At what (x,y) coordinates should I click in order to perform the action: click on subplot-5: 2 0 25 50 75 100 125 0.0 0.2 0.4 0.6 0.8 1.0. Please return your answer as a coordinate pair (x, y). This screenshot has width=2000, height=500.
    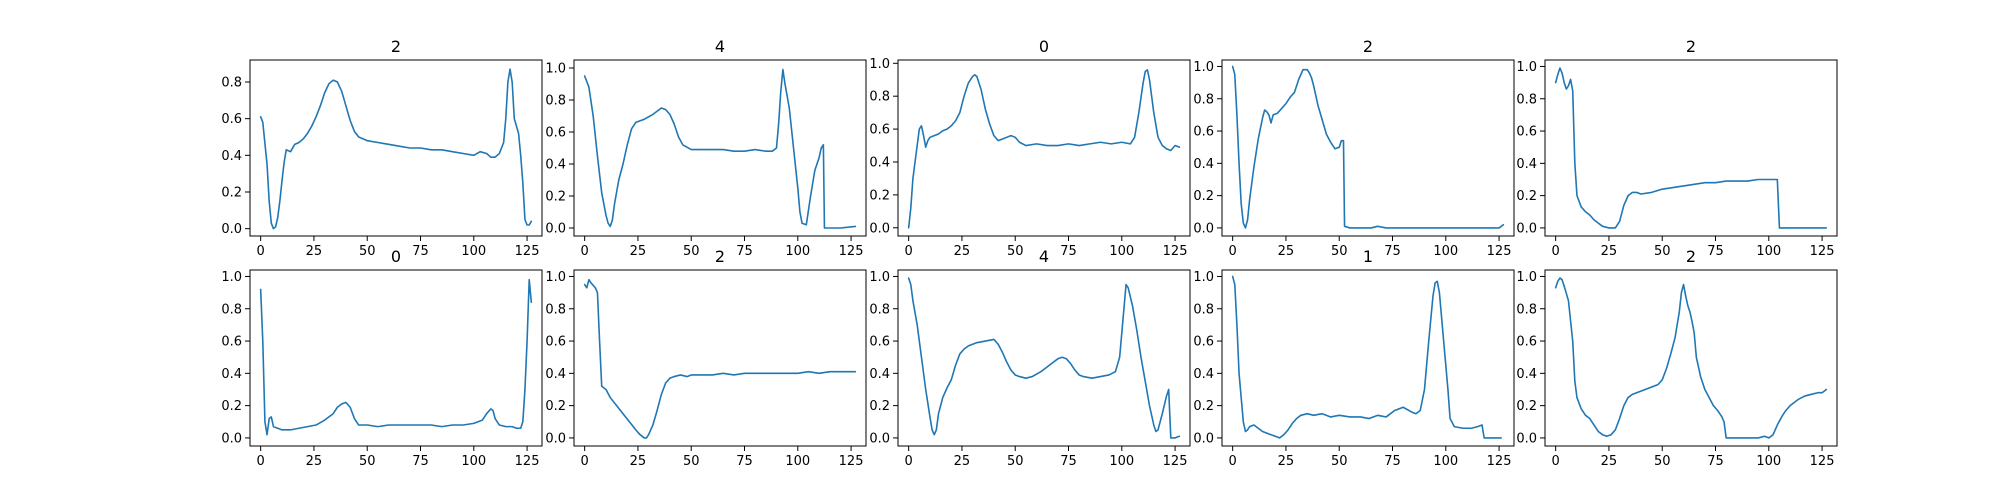
    Looking at the image, I should click on (1677, 148).